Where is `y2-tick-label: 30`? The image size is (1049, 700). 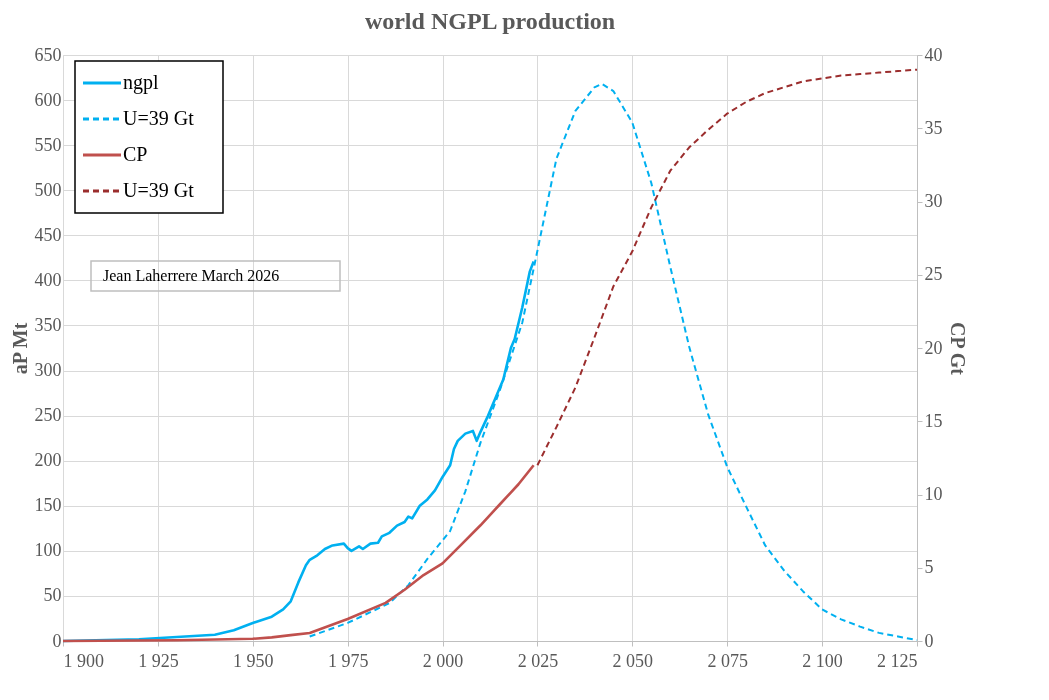 y2-tick-label: 30 is located at coordinates (933, 201).